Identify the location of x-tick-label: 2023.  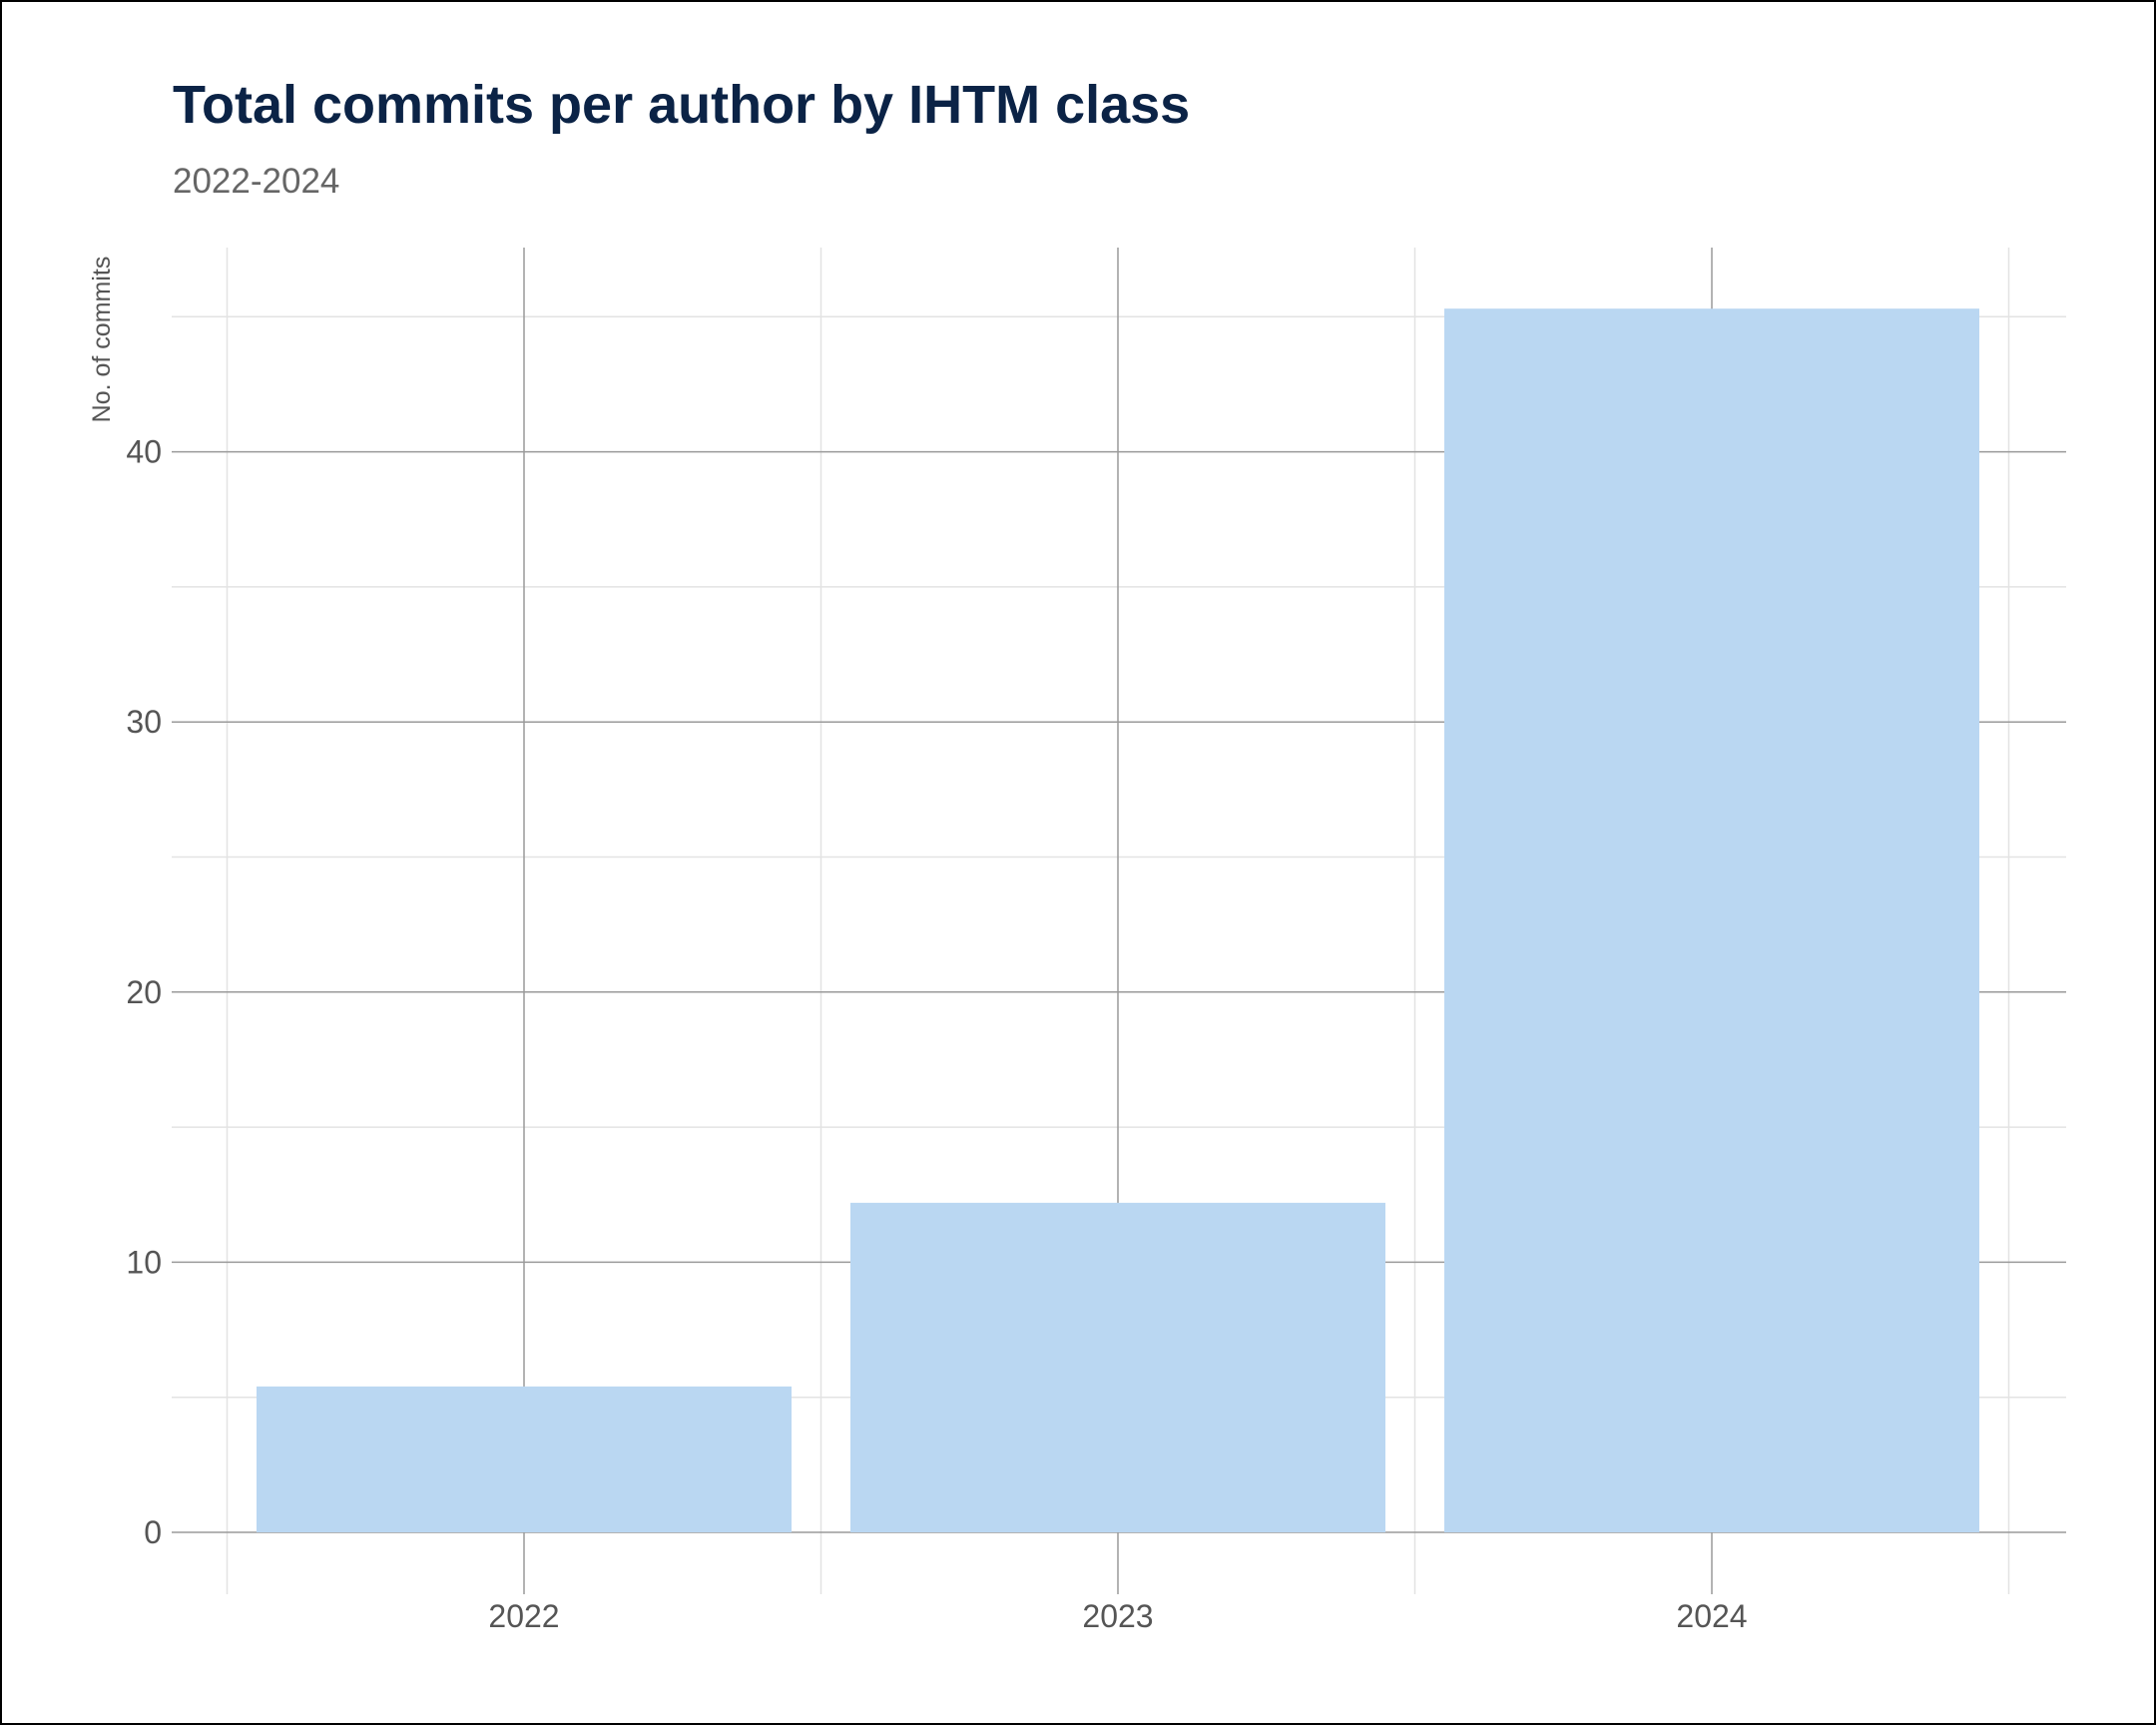
(1117, 1616).